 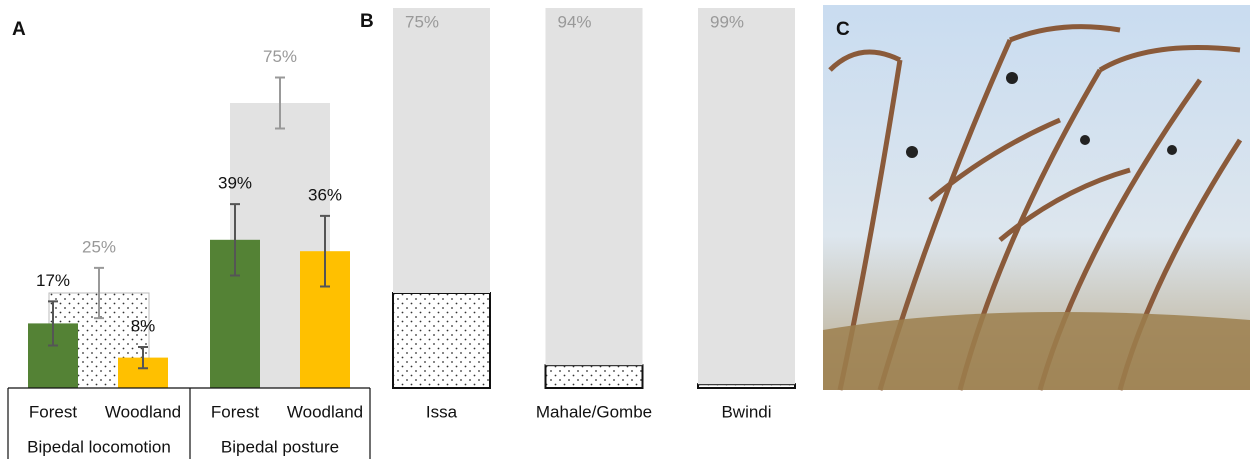 What do you see at coordinates (235, 183) in the screenshot?
I see `value-label: 39%` at bounding box center [235, 183].